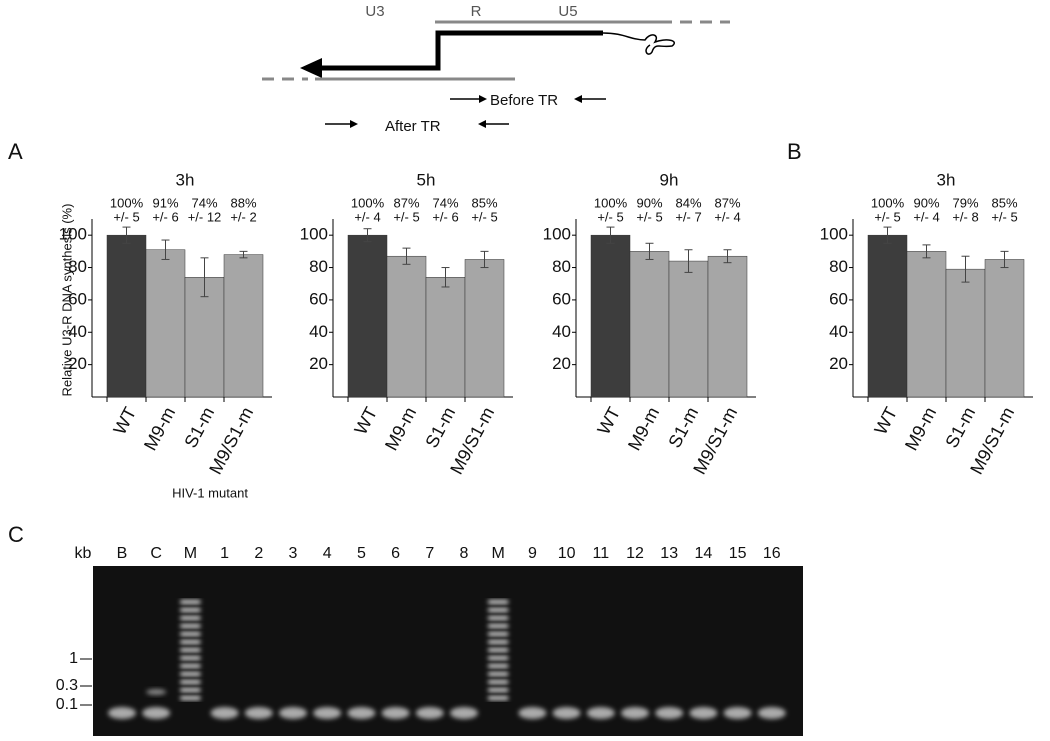 This screenshot has width=1050, height=741. What do you see at coordinates (156, 553) in the screenshot?
I see `lane-label: C` at bounding box center [156, 553].